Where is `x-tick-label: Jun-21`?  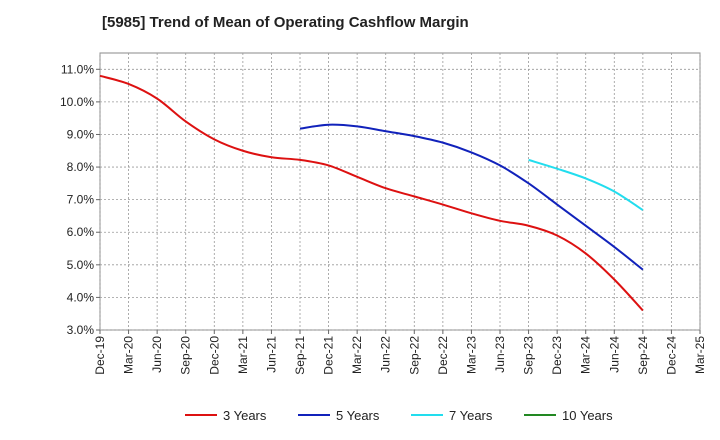
x-tick-label: Jun-21 is located at coordinates (271, 354).